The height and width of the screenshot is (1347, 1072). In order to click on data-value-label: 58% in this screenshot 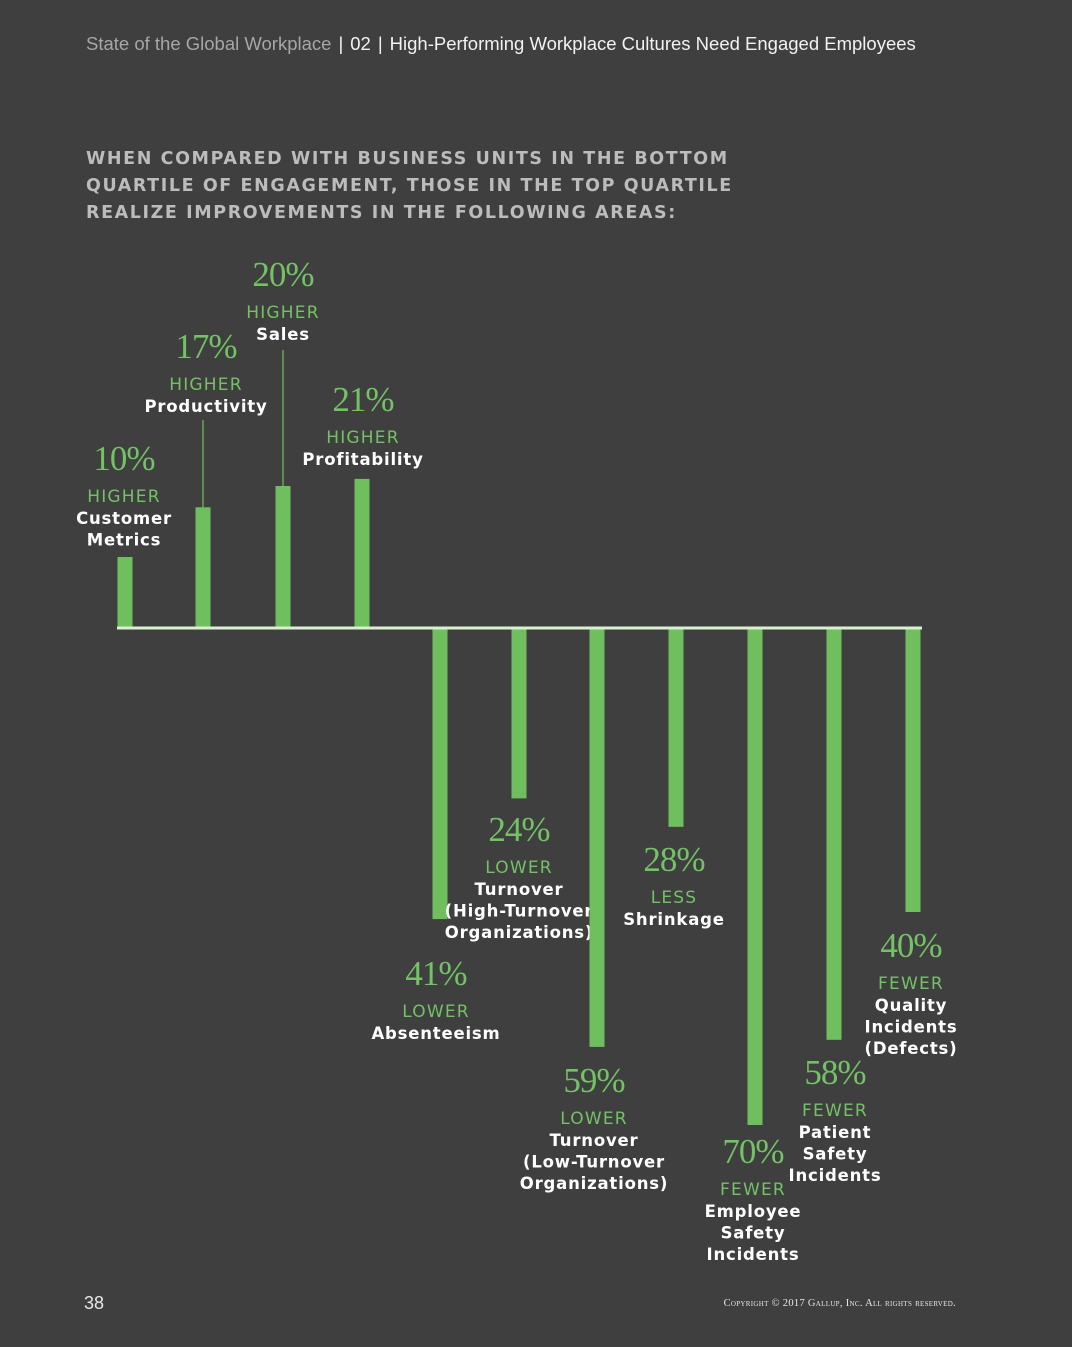, I will do `click(834, 1072)`.